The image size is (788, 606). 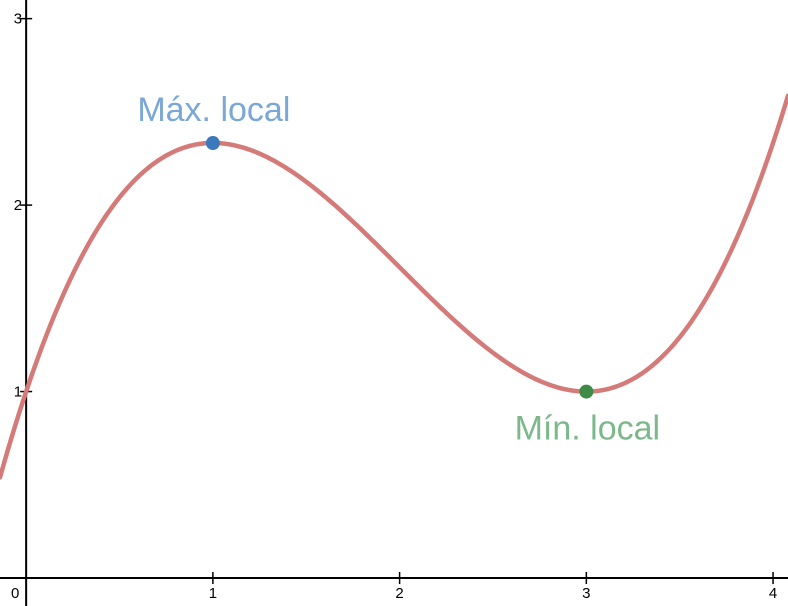 I want to click on y-tick-label: 3, so click(x=18, y=19).